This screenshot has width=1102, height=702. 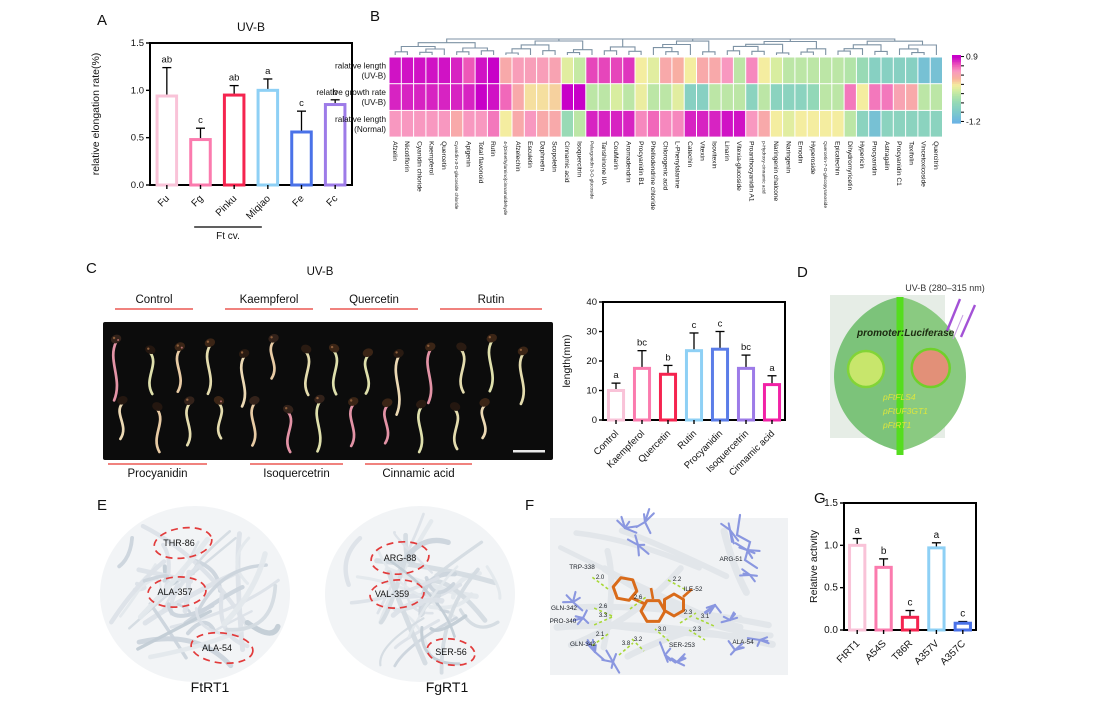 I want to click on bond-distance-label: 3.1, so click(x=705, y=617).